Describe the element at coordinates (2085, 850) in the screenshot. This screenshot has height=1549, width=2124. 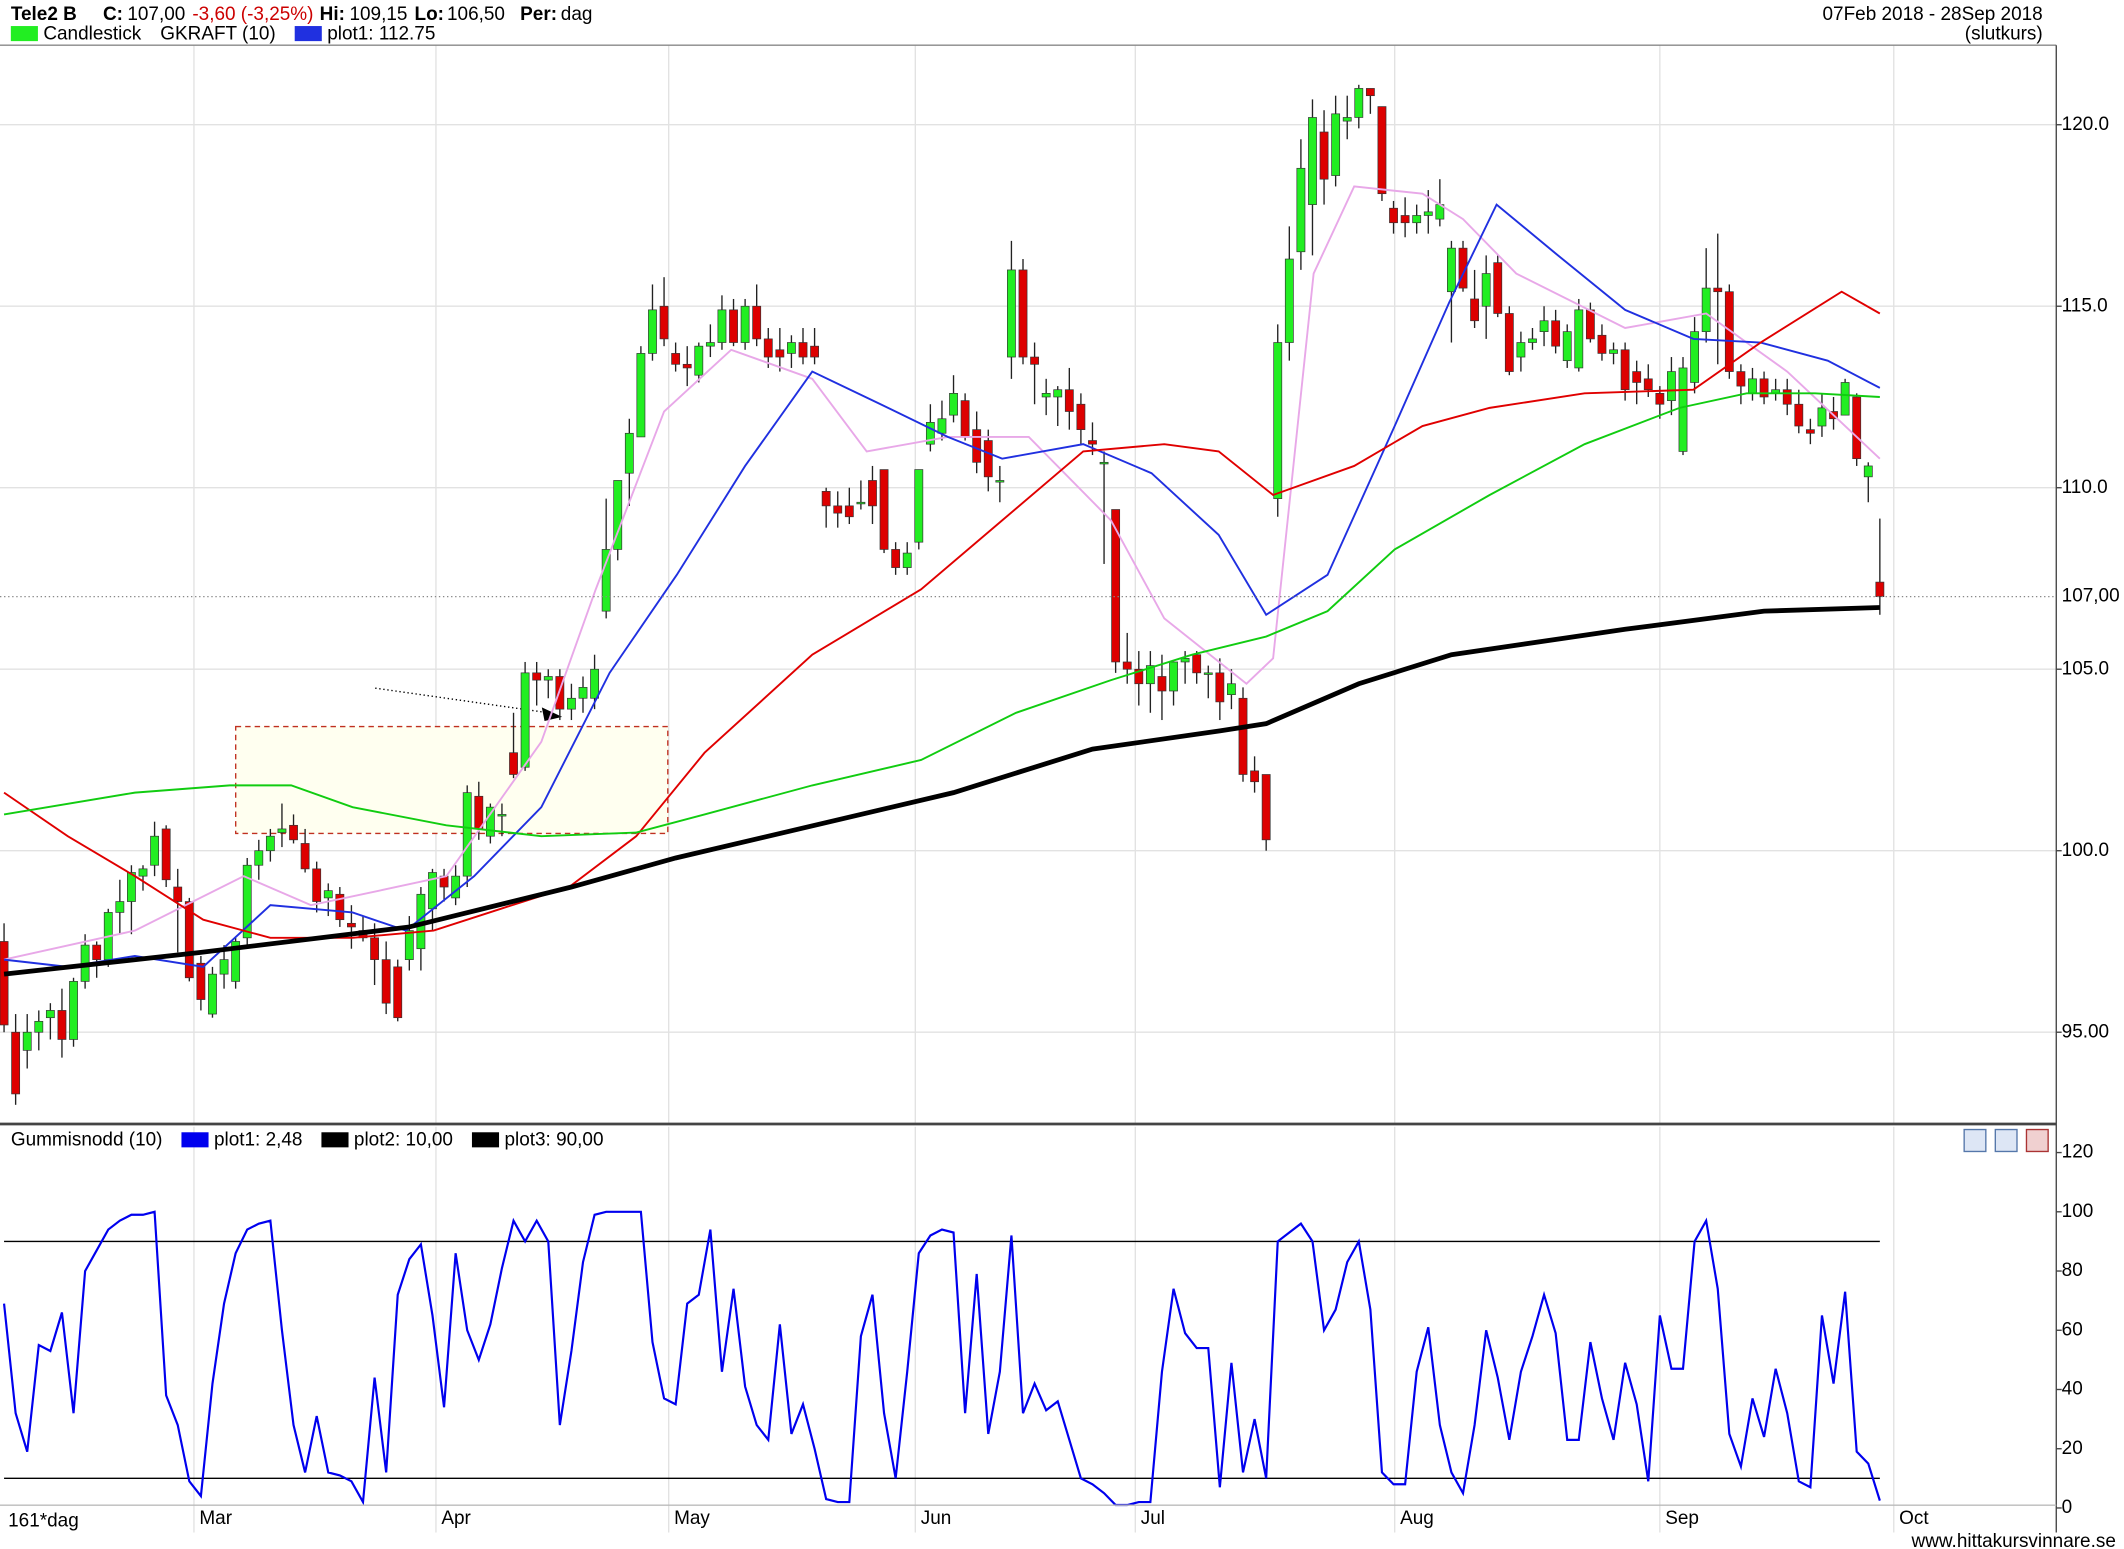
I see `y-tick-label: 100.0` at that location.